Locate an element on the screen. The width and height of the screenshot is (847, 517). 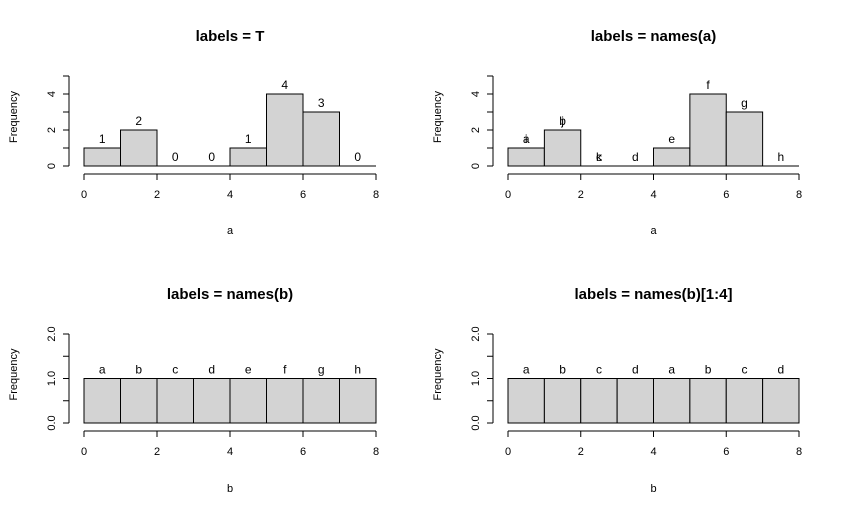
panel-title: labels = names(b) is located at coordinates (230, 294).